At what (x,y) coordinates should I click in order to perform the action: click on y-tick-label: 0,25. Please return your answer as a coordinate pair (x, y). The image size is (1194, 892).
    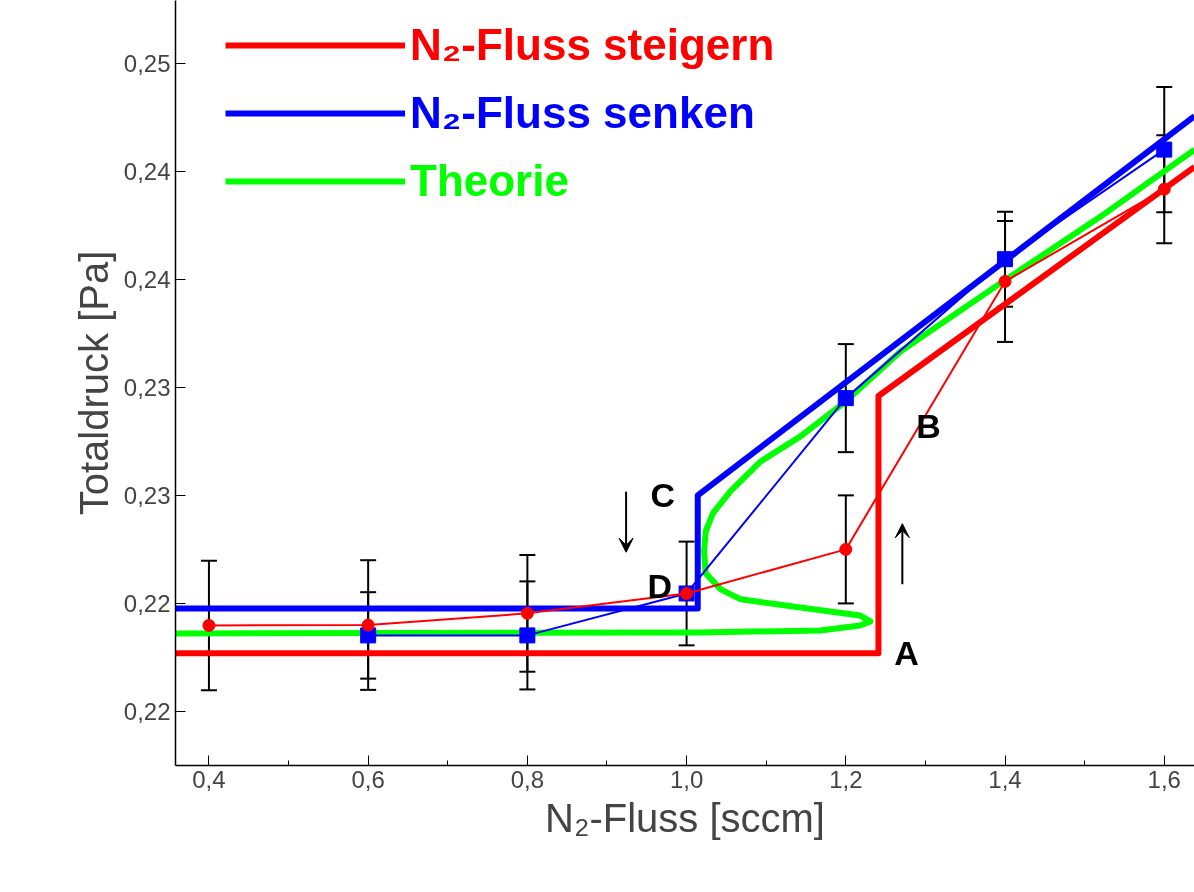
    Looking at the image, I should click on (147, 63).